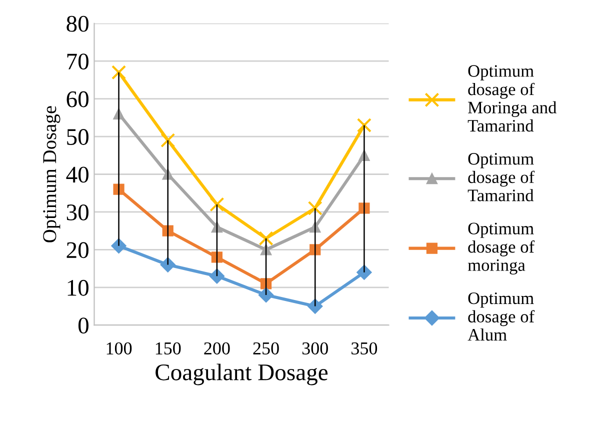  I want to click on x-axis-title: Coagulant Dosage, so click(242, 375).